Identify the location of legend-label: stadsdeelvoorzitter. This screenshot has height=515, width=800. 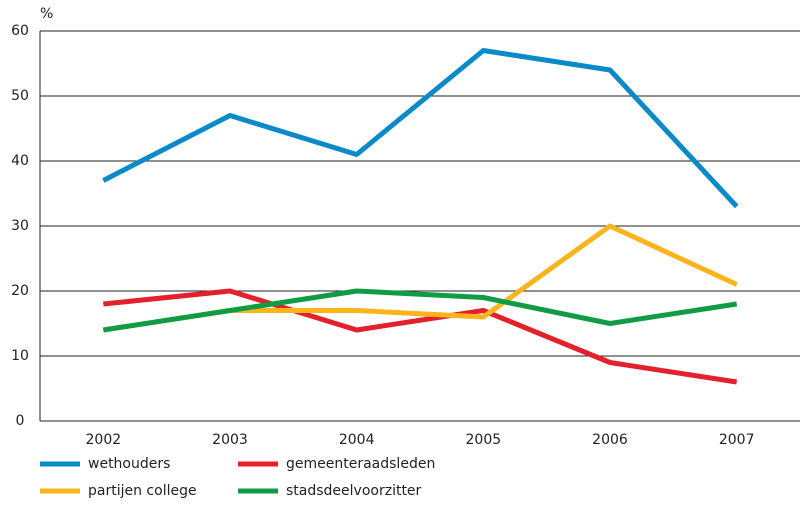
(354, 491).